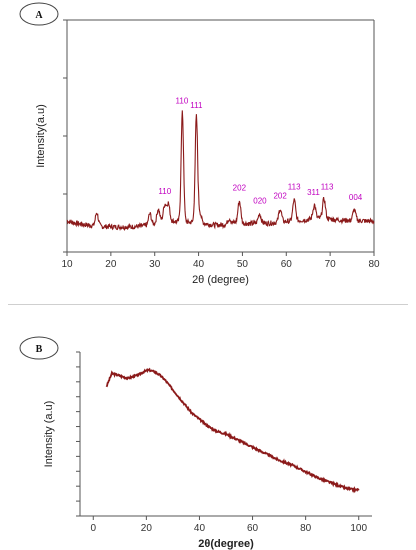 This screenshot has width=416, height=550. What do you see at coordinates (196, 105) in the screenshot?
I see `peak-index-label: 111` at bounding box center [196, 105].